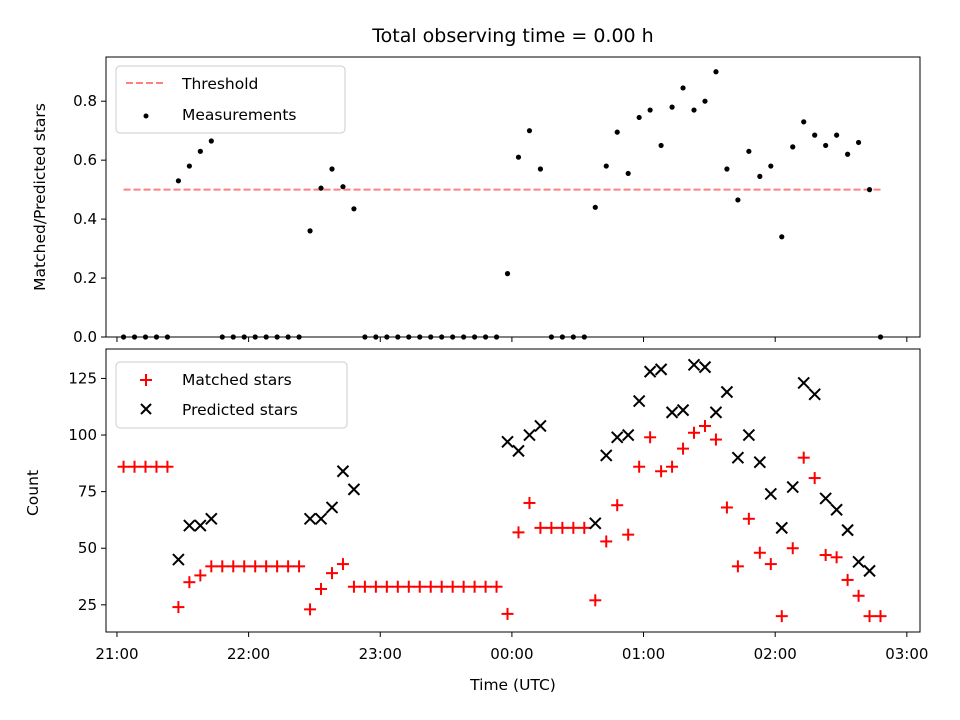  I want to click on bottom-y-tick-label: 125, so click(82, 378).